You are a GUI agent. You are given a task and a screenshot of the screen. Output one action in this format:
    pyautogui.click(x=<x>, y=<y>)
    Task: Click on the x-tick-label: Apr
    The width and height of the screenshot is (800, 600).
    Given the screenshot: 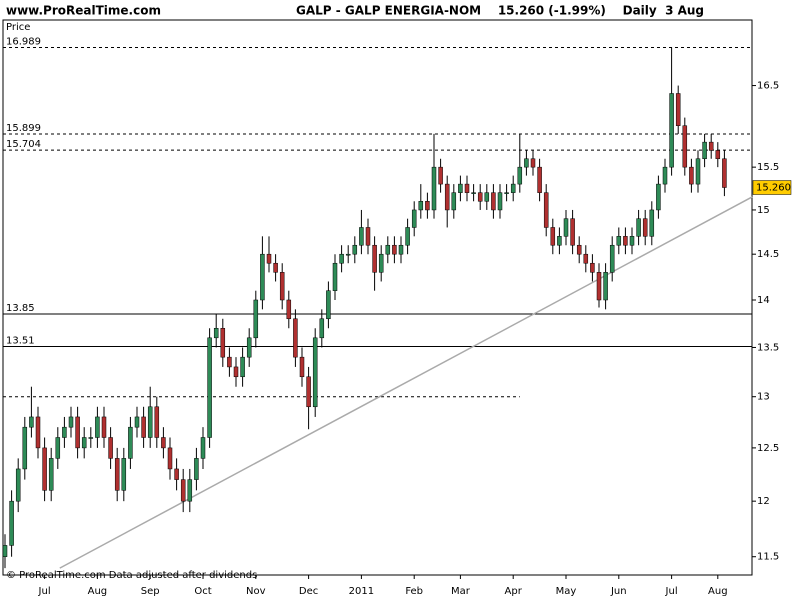 What is the action you would take?
    pyautogui.click(x=514, y=591)
    